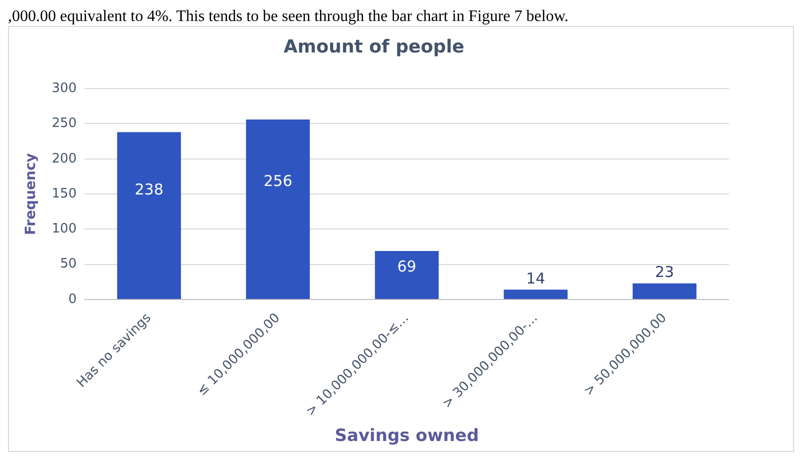  I want to click on data-label: 69, so click(406, 267).